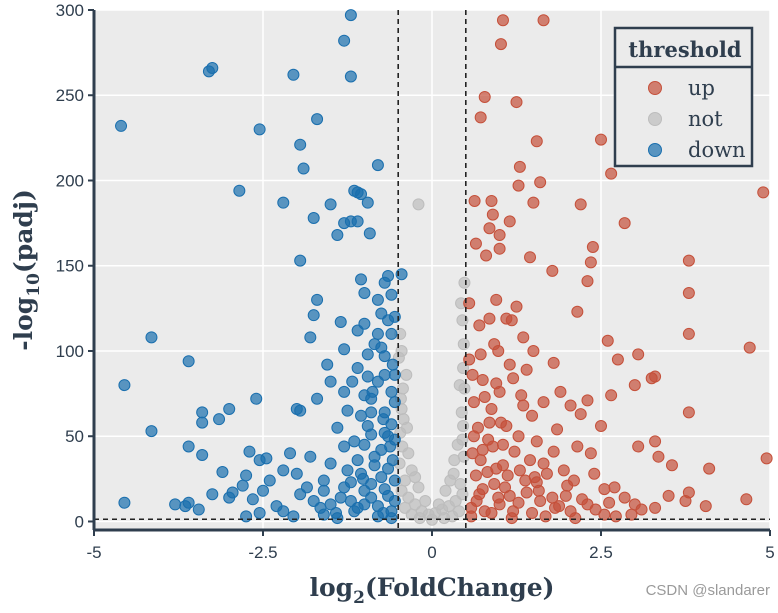  I want to click on legend-box, so click(683, 97).